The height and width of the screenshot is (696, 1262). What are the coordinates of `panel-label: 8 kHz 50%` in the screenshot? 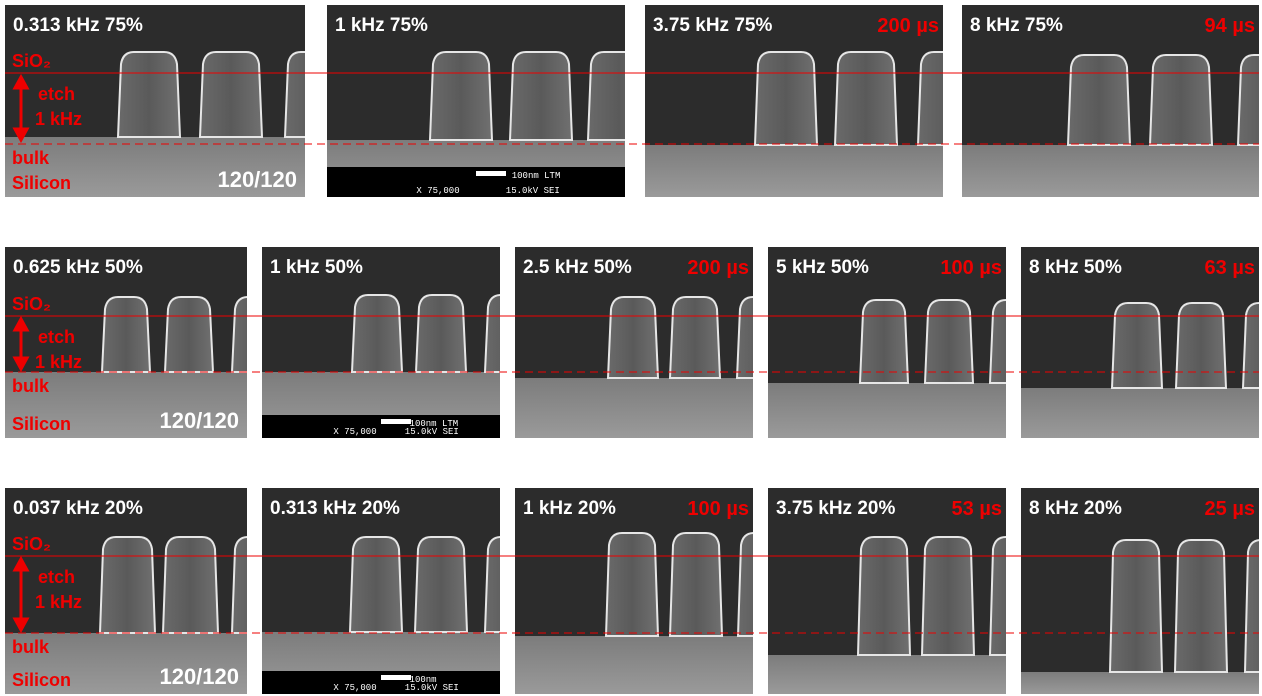 It's located at (1075, 267).